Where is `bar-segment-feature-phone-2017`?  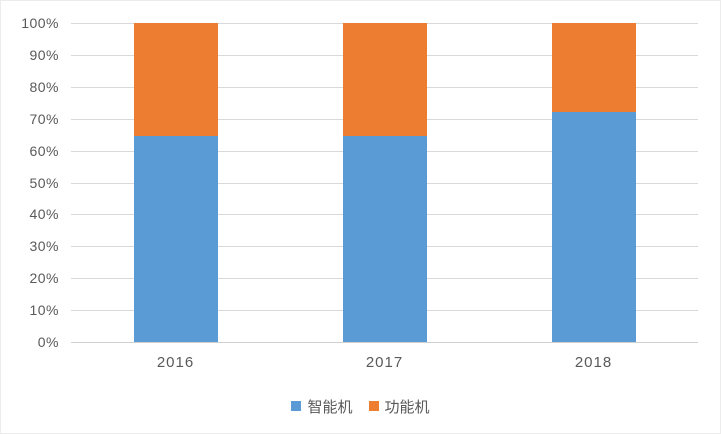 bar-segment-feature-phone-2017 is located at coordinates (385, 79).